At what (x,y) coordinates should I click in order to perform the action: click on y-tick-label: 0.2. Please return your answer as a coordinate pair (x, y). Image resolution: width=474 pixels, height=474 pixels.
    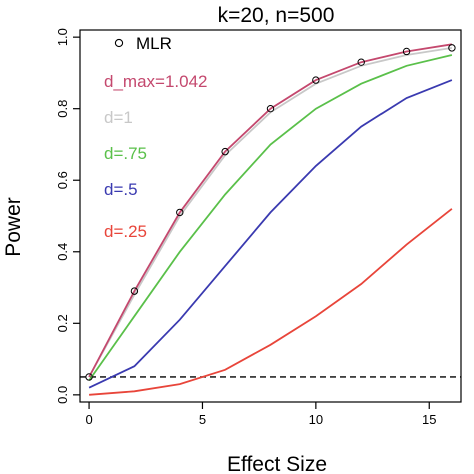
    Looking at the image, I should click on (62, 323).